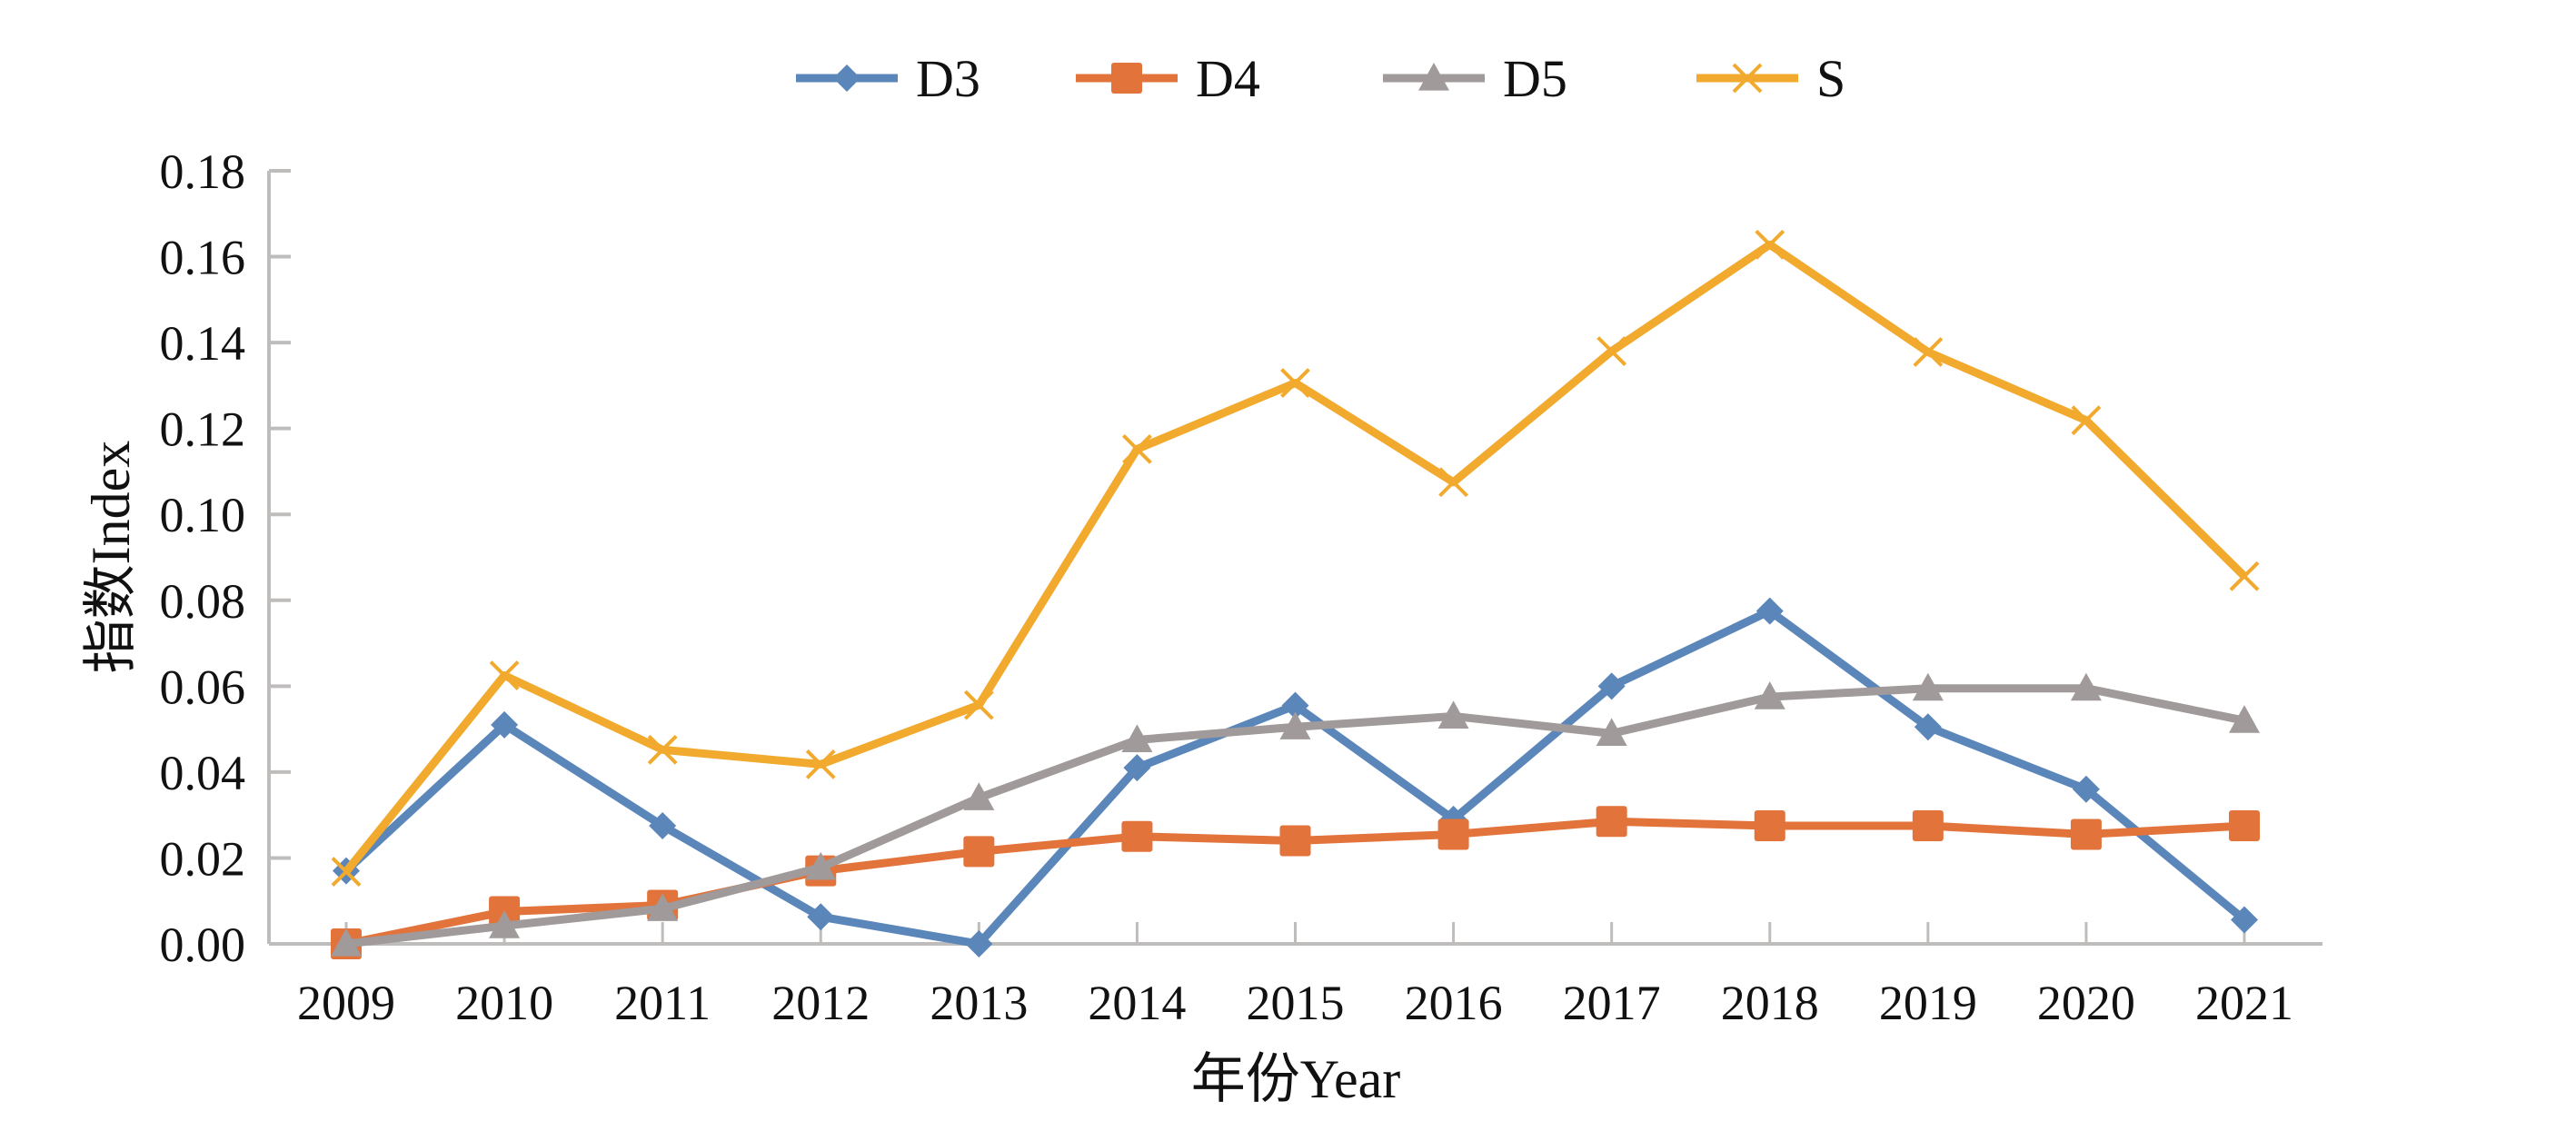 The height and width of the screenshot is (1141, 2576). I want to click on y-tick-label: 0.08, so click(203, 601).